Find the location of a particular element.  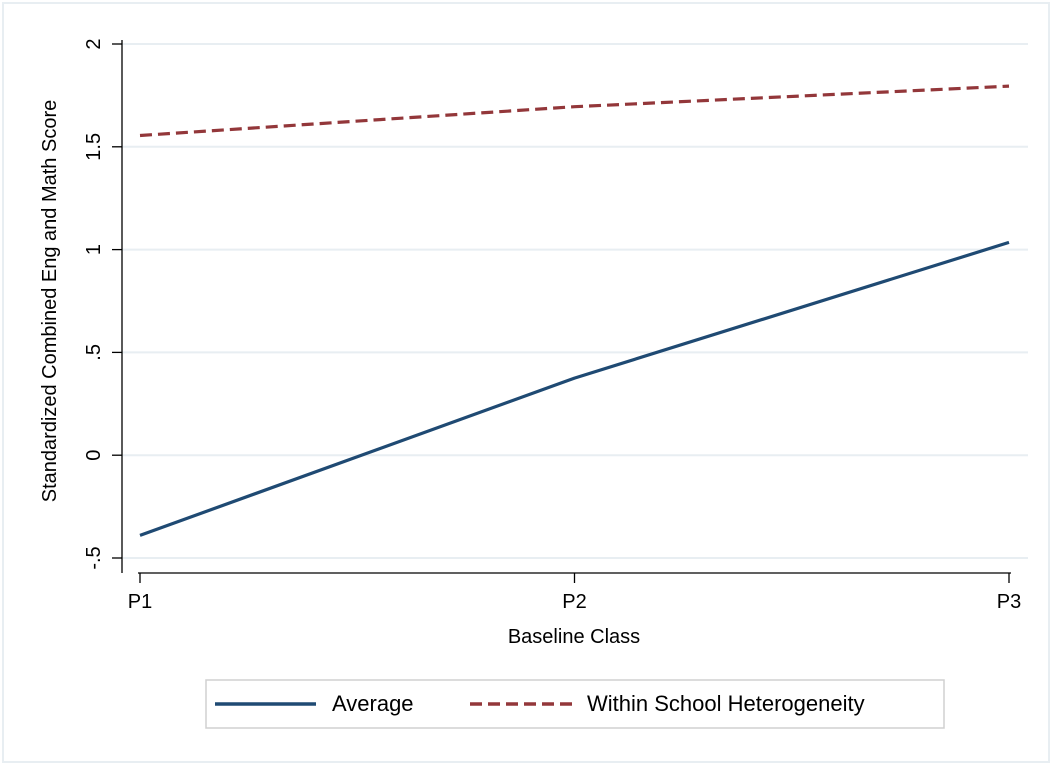

y-tick-label: 1 is located at coordinates (94, 249).